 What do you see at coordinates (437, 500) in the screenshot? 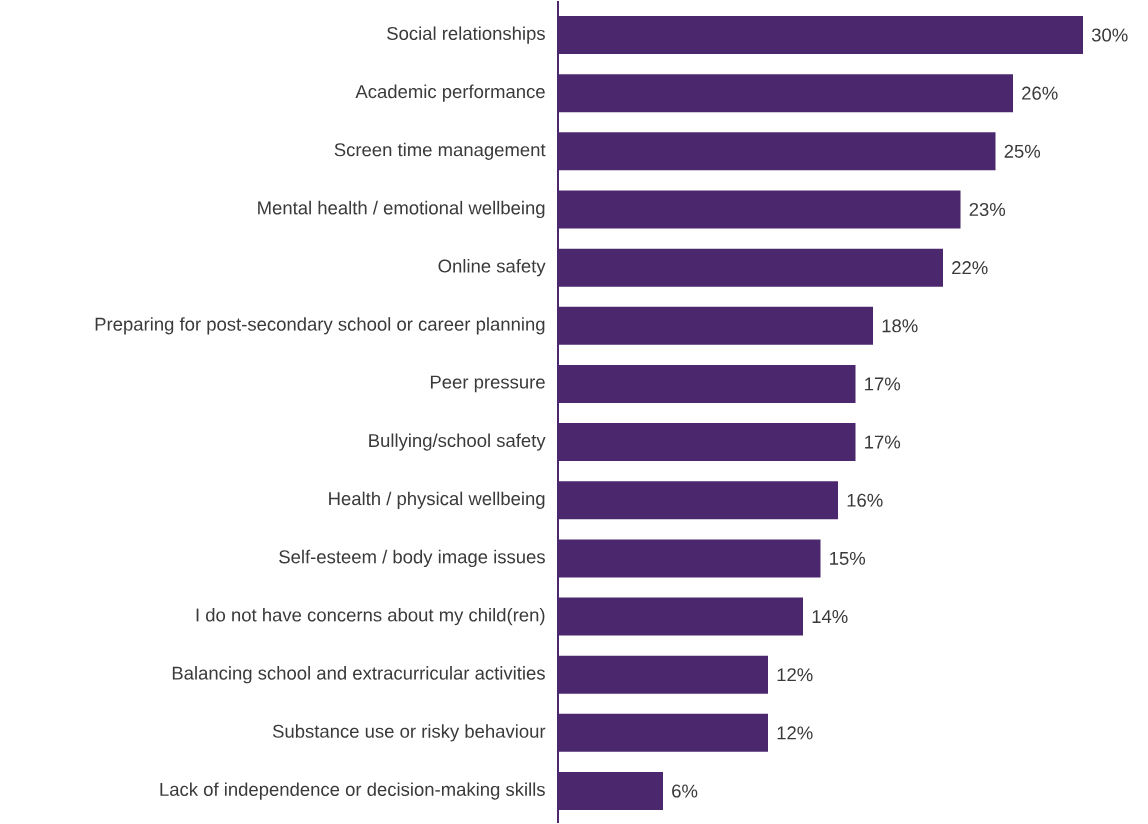
I see `y-tick-label: Health / physical wellbeing` at bounding box center [437, 500].